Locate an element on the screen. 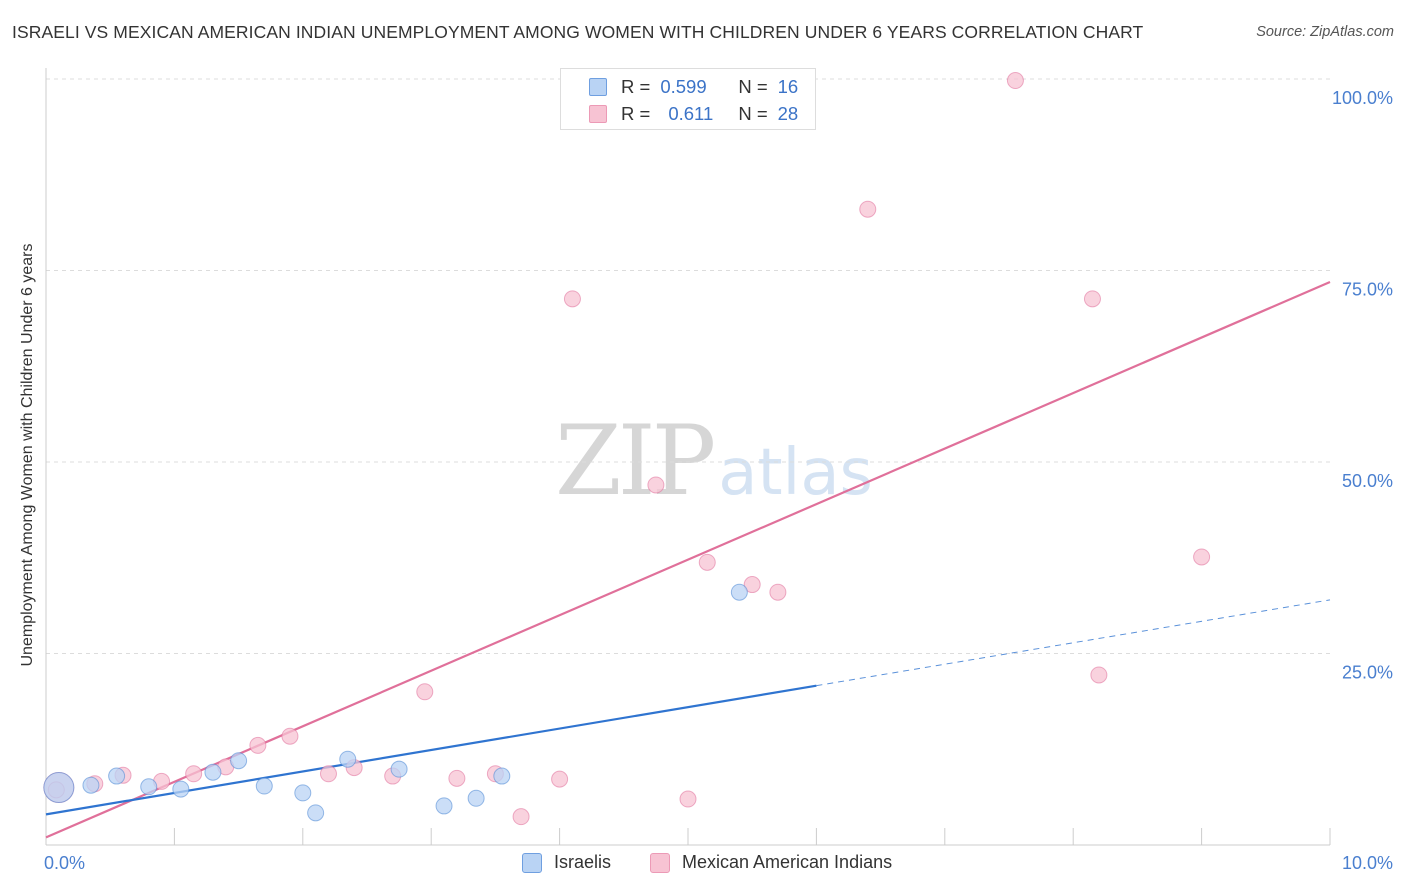 This screenshot has height=892, width=1406. legend-n-value: 28 is located at coordinates (788, 113).